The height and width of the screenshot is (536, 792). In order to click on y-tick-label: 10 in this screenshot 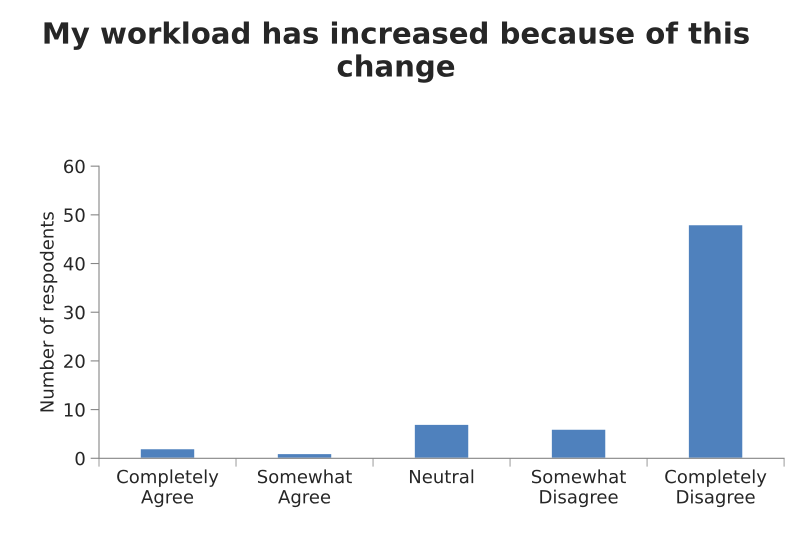, I will do `click(74, 410)`.